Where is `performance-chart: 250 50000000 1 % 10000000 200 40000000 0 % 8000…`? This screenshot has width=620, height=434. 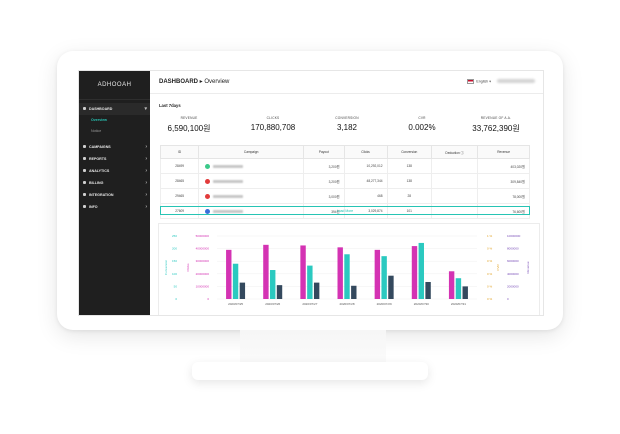 performance-chart: 250 50000000 1 % 10000000 200 40000000 0 % 8000… is located at coordinates (349, 269).